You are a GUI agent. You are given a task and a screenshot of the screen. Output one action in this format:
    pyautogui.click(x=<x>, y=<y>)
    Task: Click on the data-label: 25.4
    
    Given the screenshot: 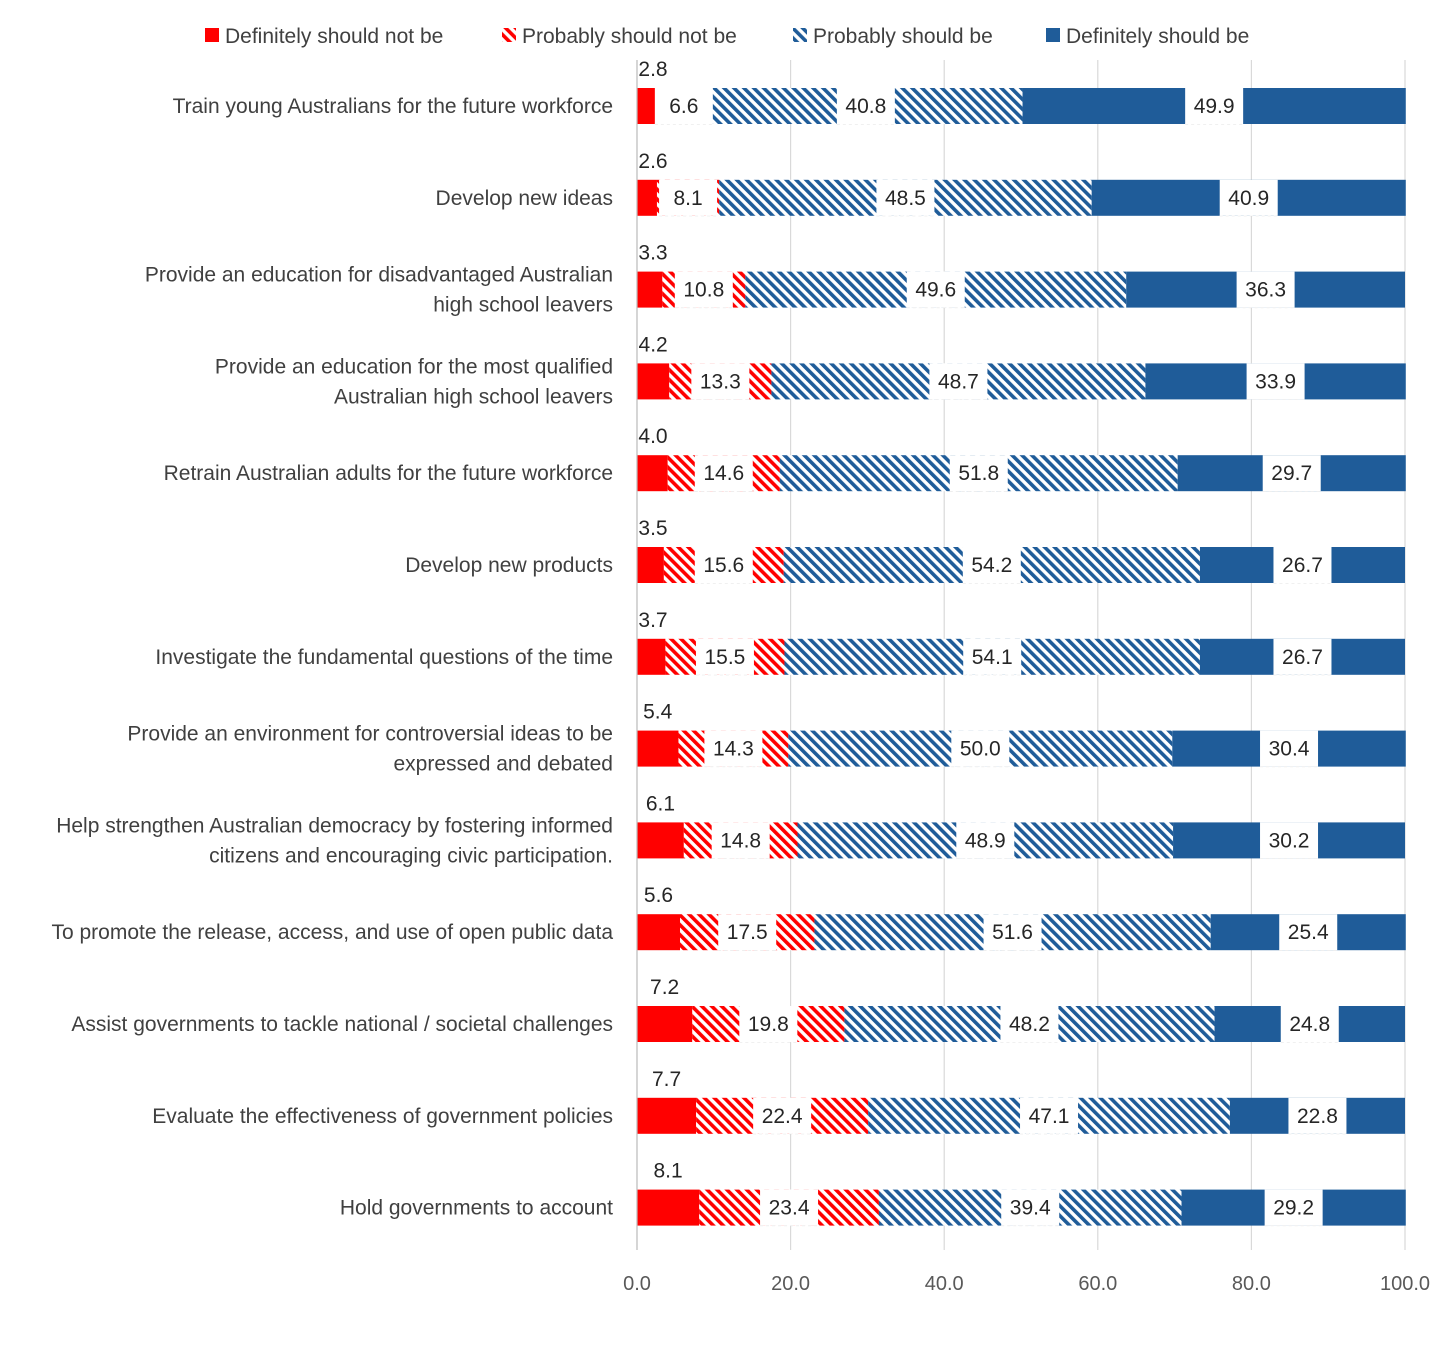 What is the action you would take?
    pyautogui.click(x=1308, y=932)
    